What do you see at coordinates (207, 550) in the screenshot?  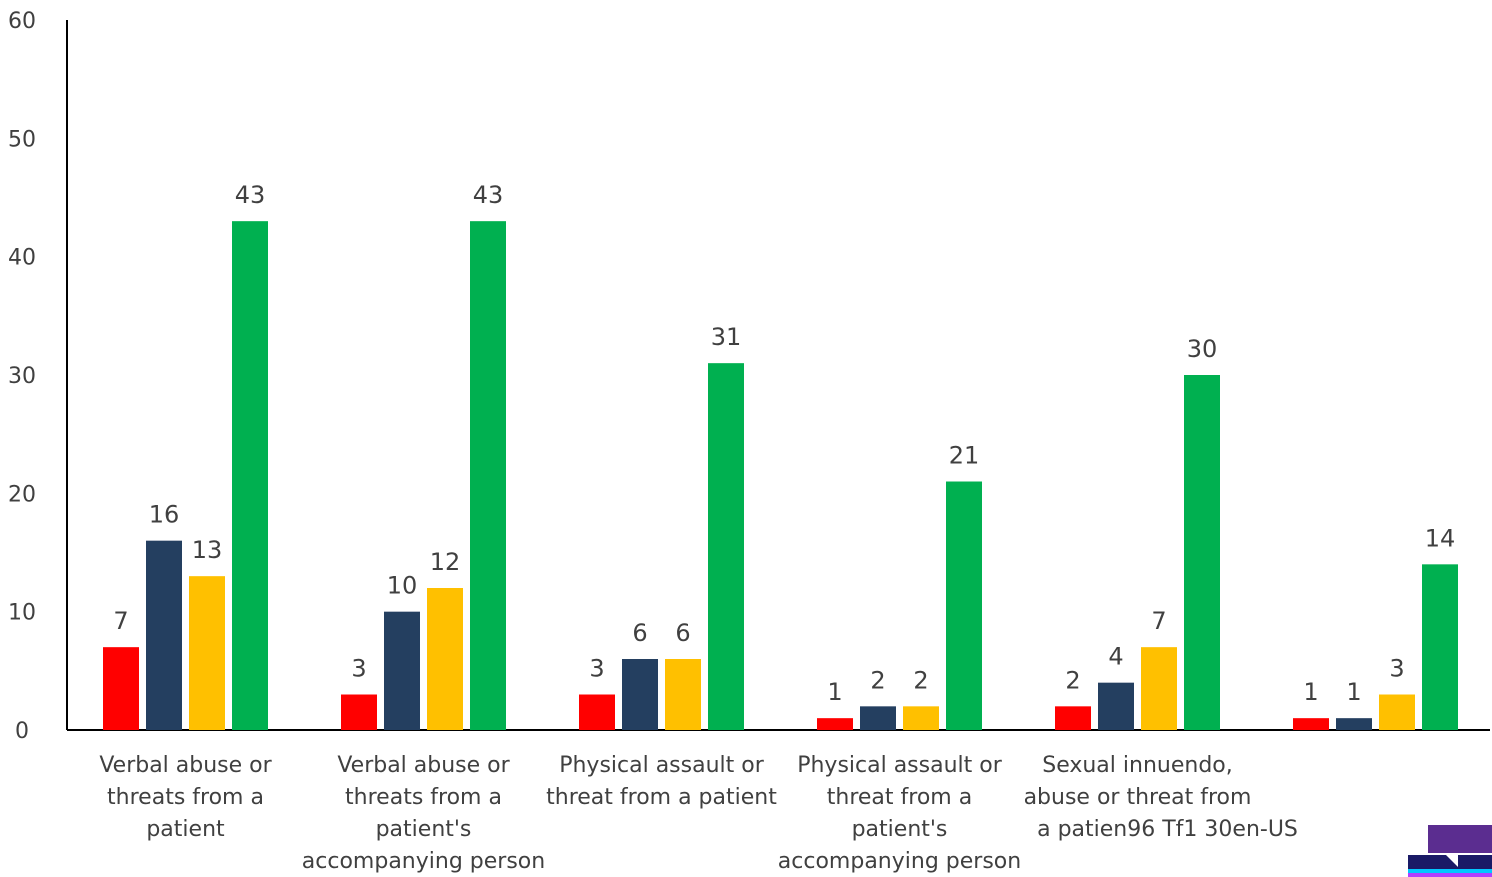 I see `data-label: 13` at bounding box center [207, 550].